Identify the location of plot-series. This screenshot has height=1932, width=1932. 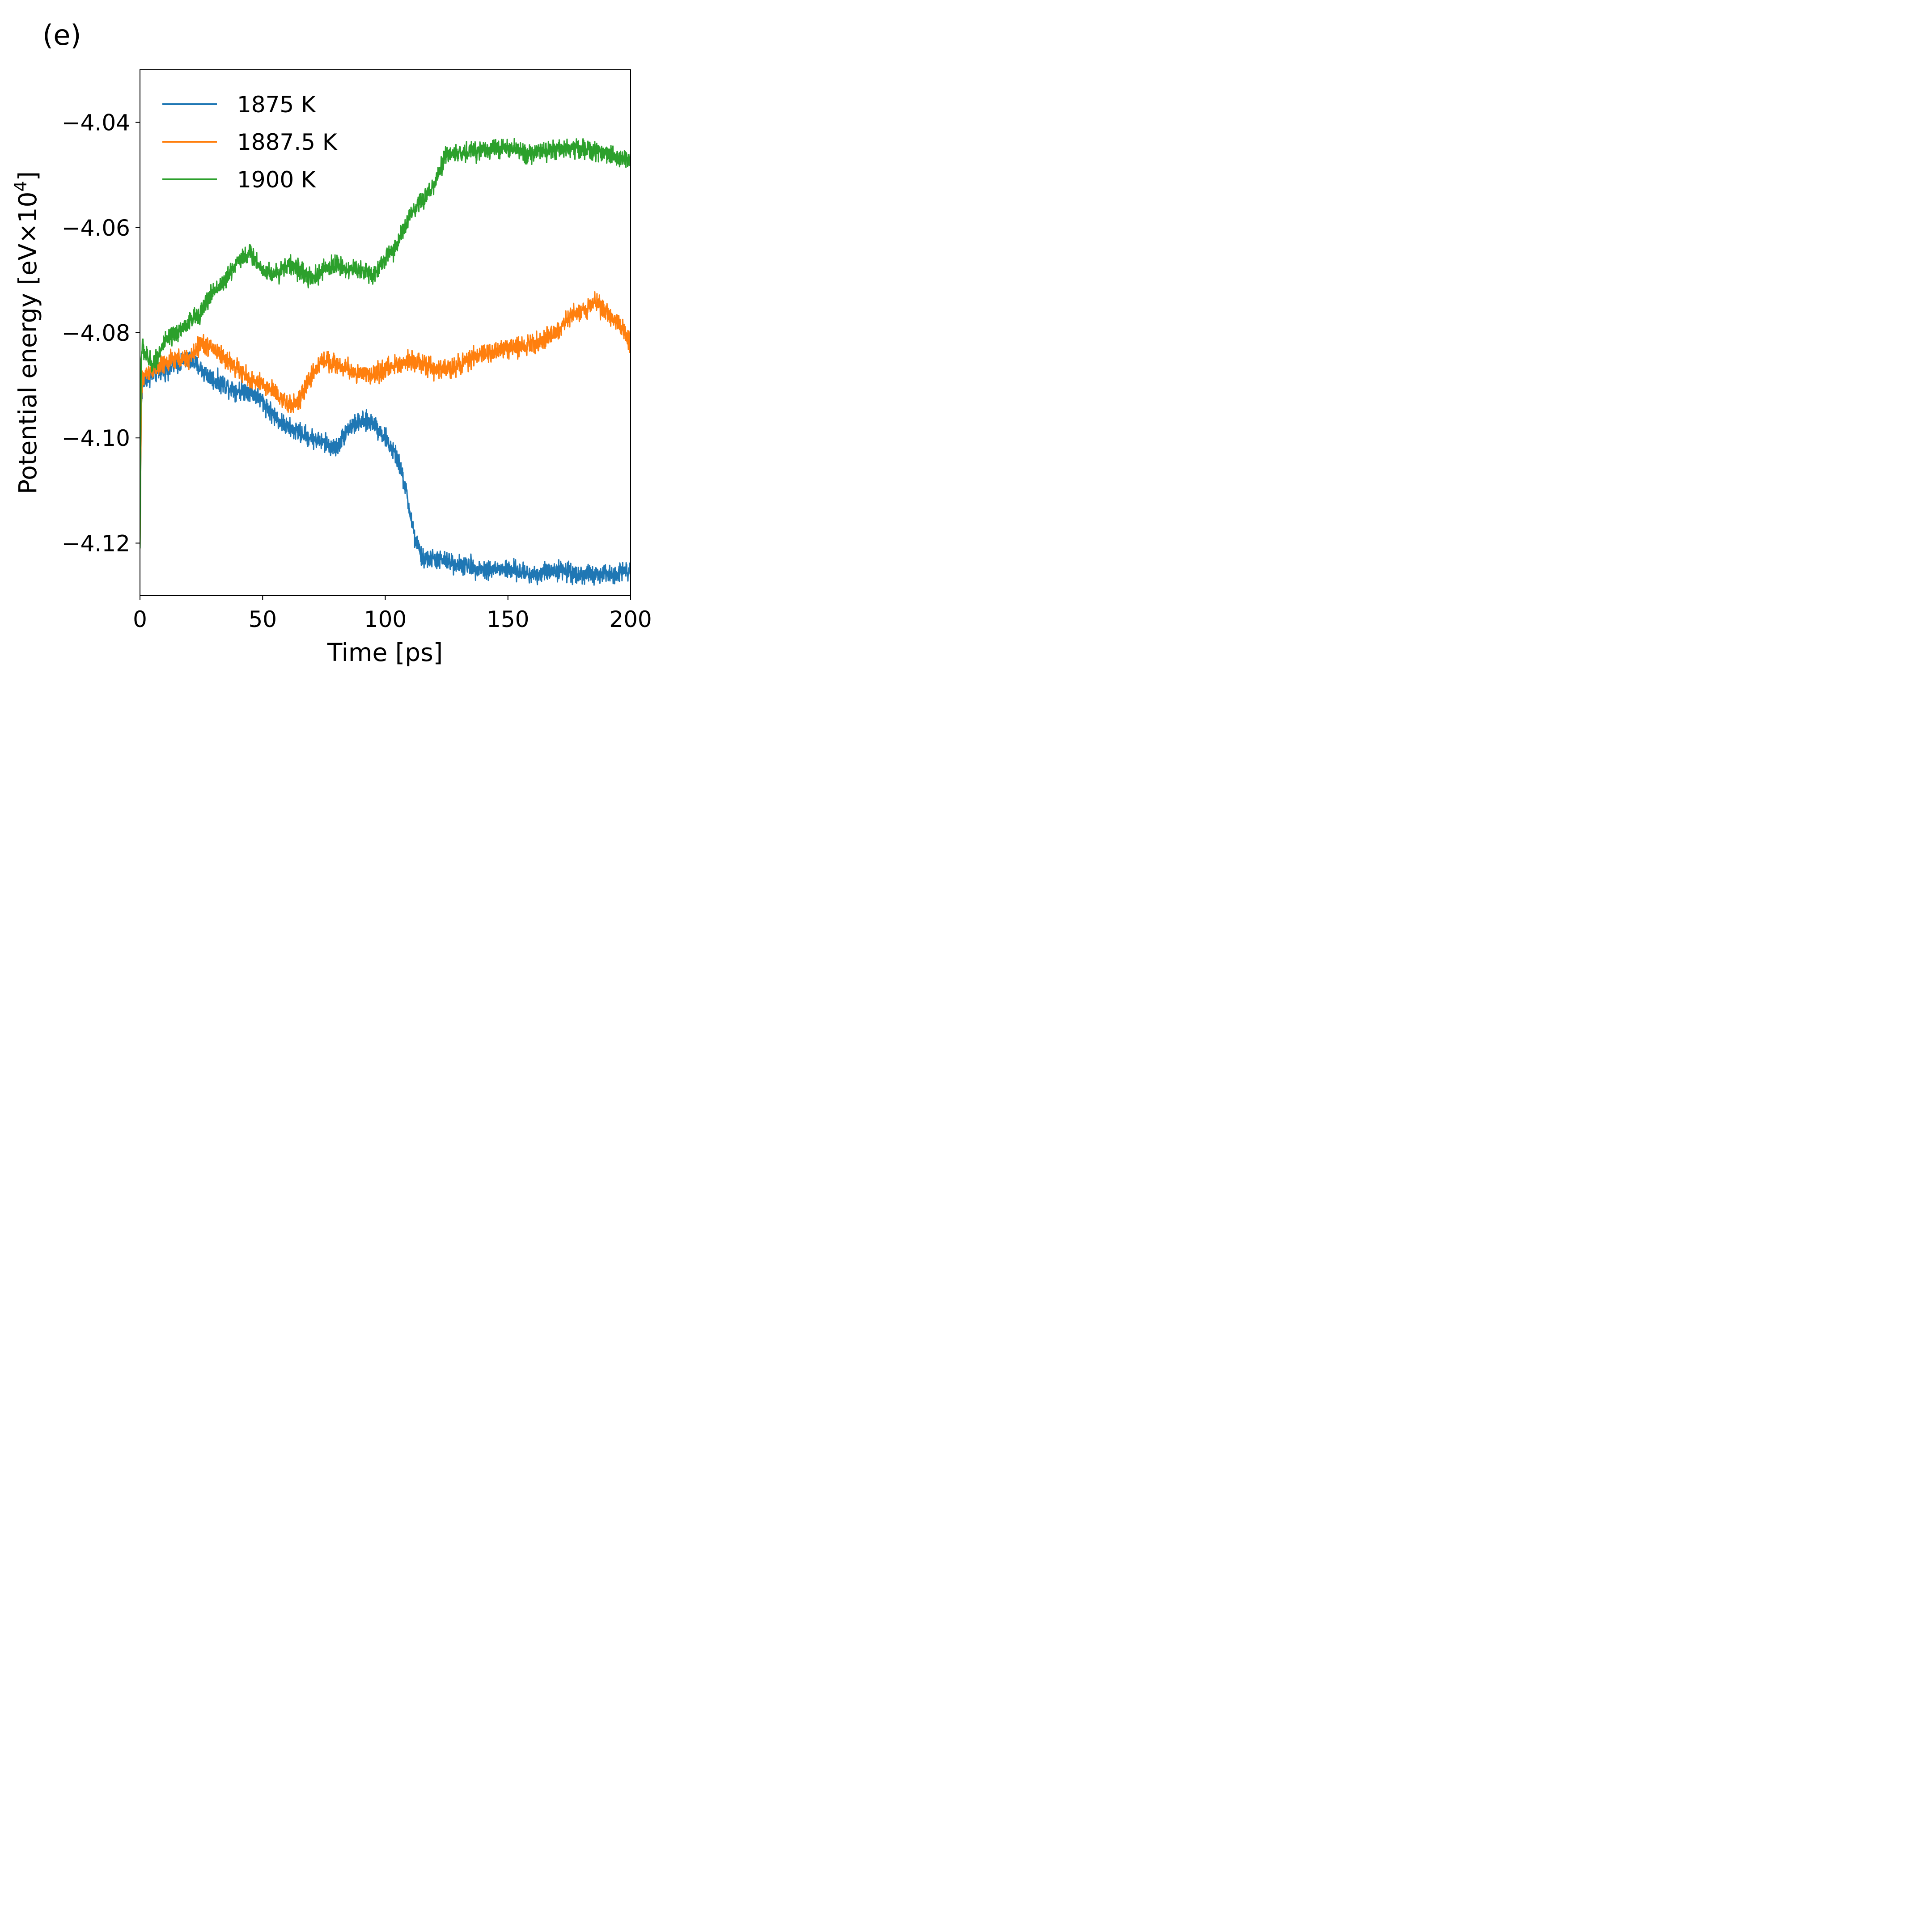
(385, 362).